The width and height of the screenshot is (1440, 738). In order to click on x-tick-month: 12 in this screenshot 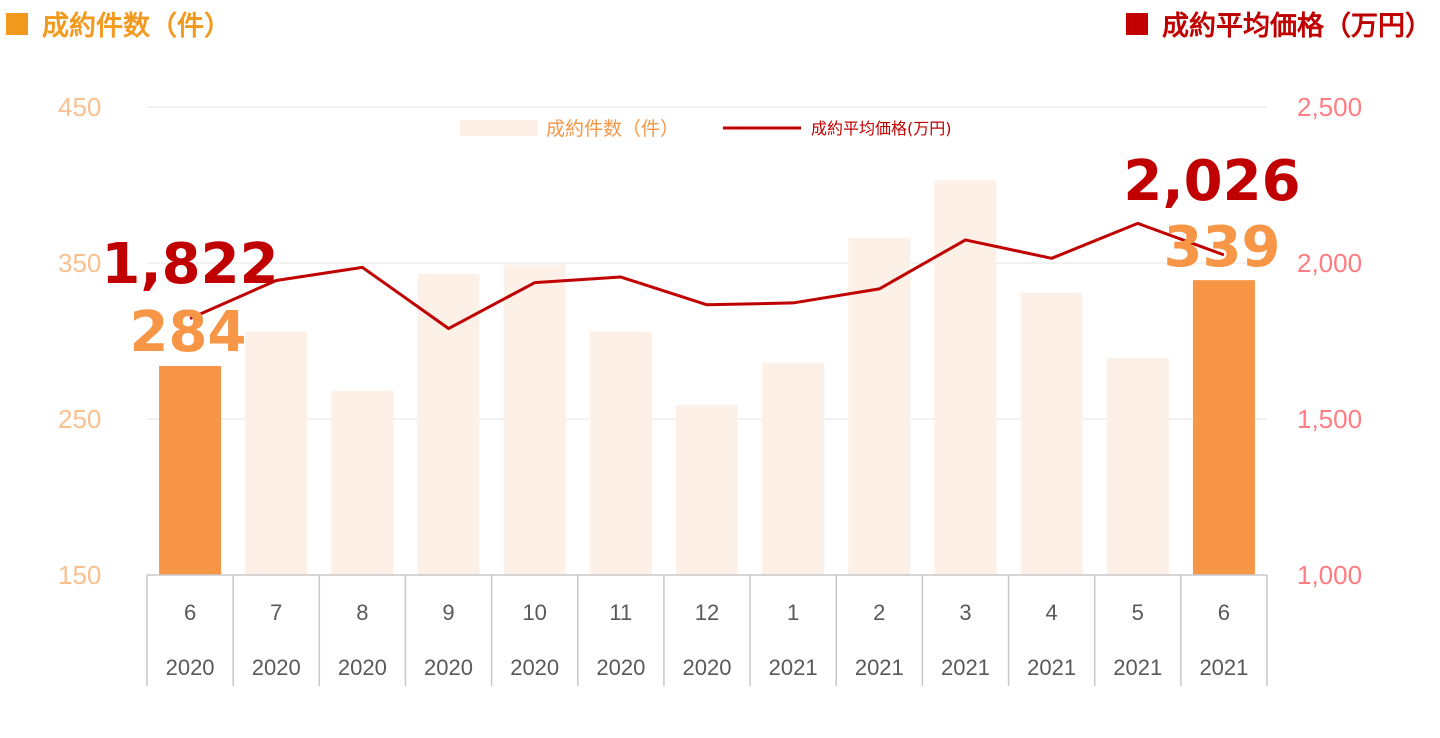, I will do `click(707, 612)`.